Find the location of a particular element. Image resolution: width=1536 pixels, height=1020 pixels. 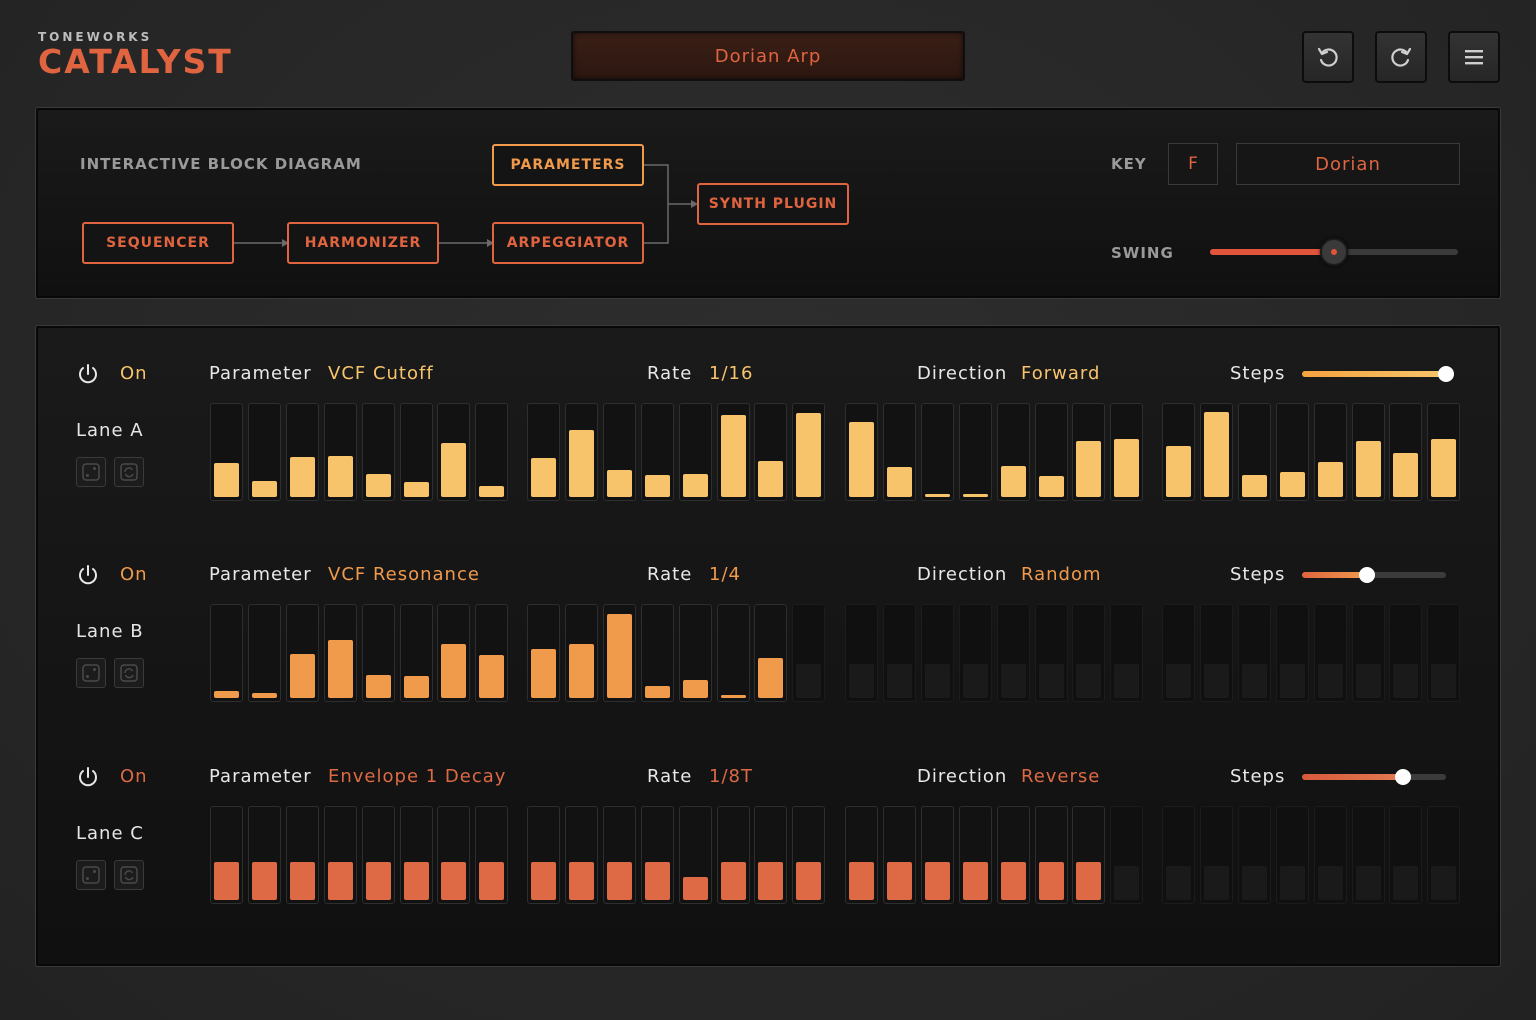

harmonizer-block: HARMONIZER is located at coordinates (363, 243).